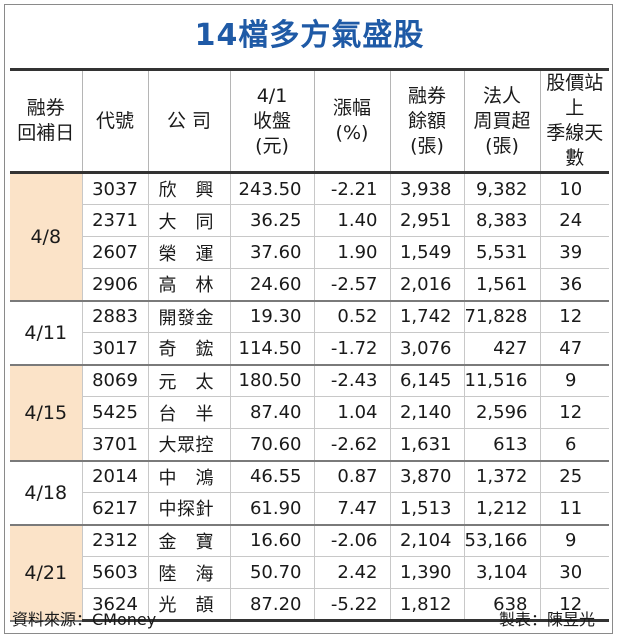  Describe the element at coordinates (272, 476) in the screenshot. I see `close-price: 46.55` at that location.